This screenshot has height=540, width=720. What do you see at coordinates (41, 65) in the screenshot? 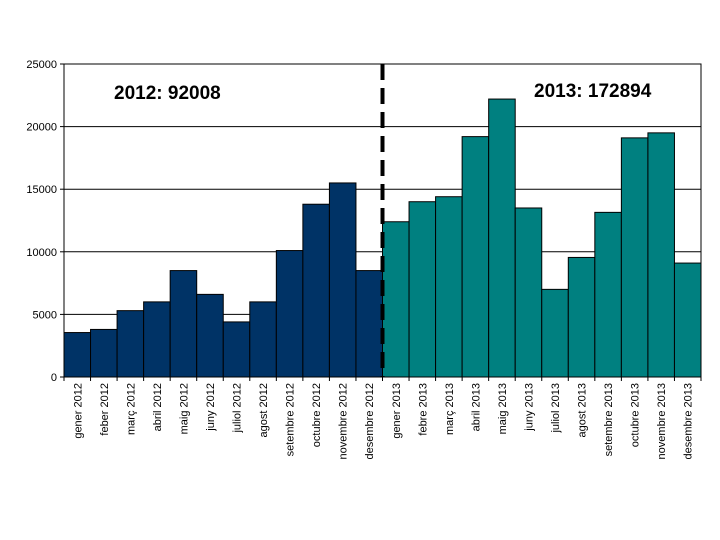
I see `y-tick-label: 25000` at bounding box center [41, 65].